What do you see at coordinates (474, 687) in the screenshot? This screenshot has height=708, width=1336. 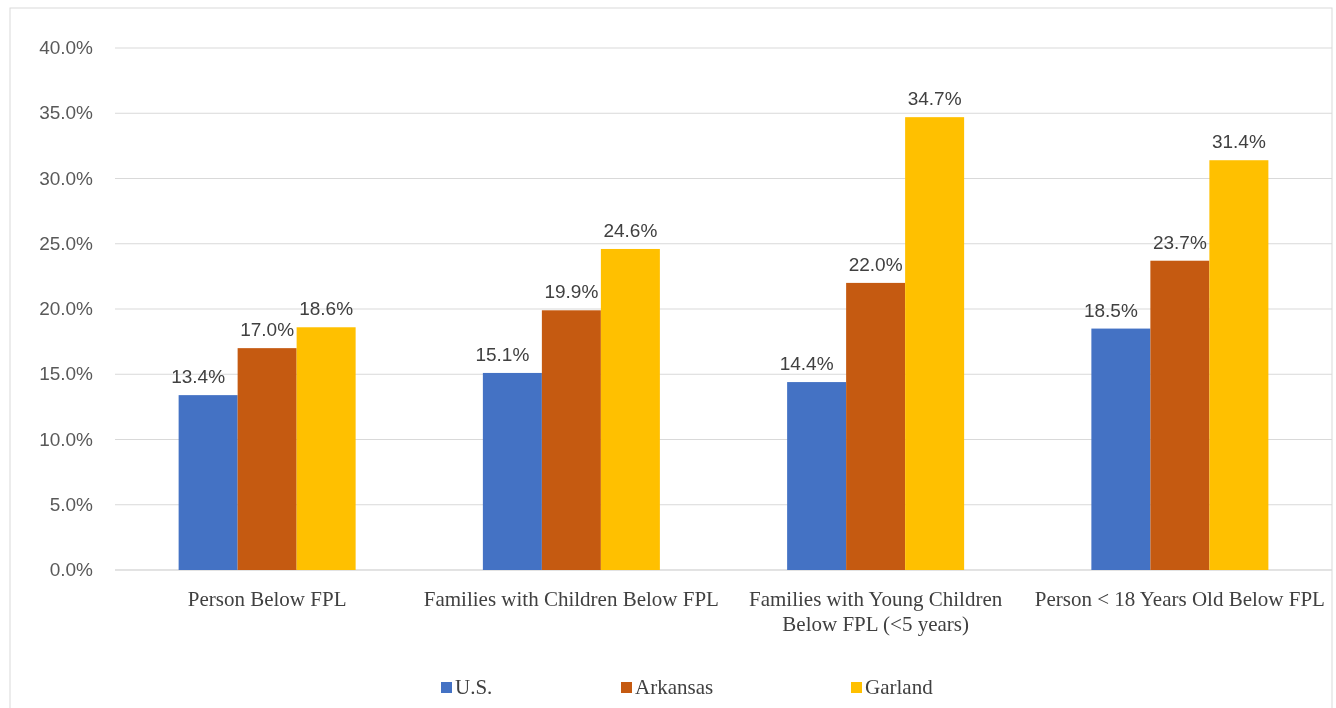 I see `legend-label: U.S.` at bounding box center [474, 687].